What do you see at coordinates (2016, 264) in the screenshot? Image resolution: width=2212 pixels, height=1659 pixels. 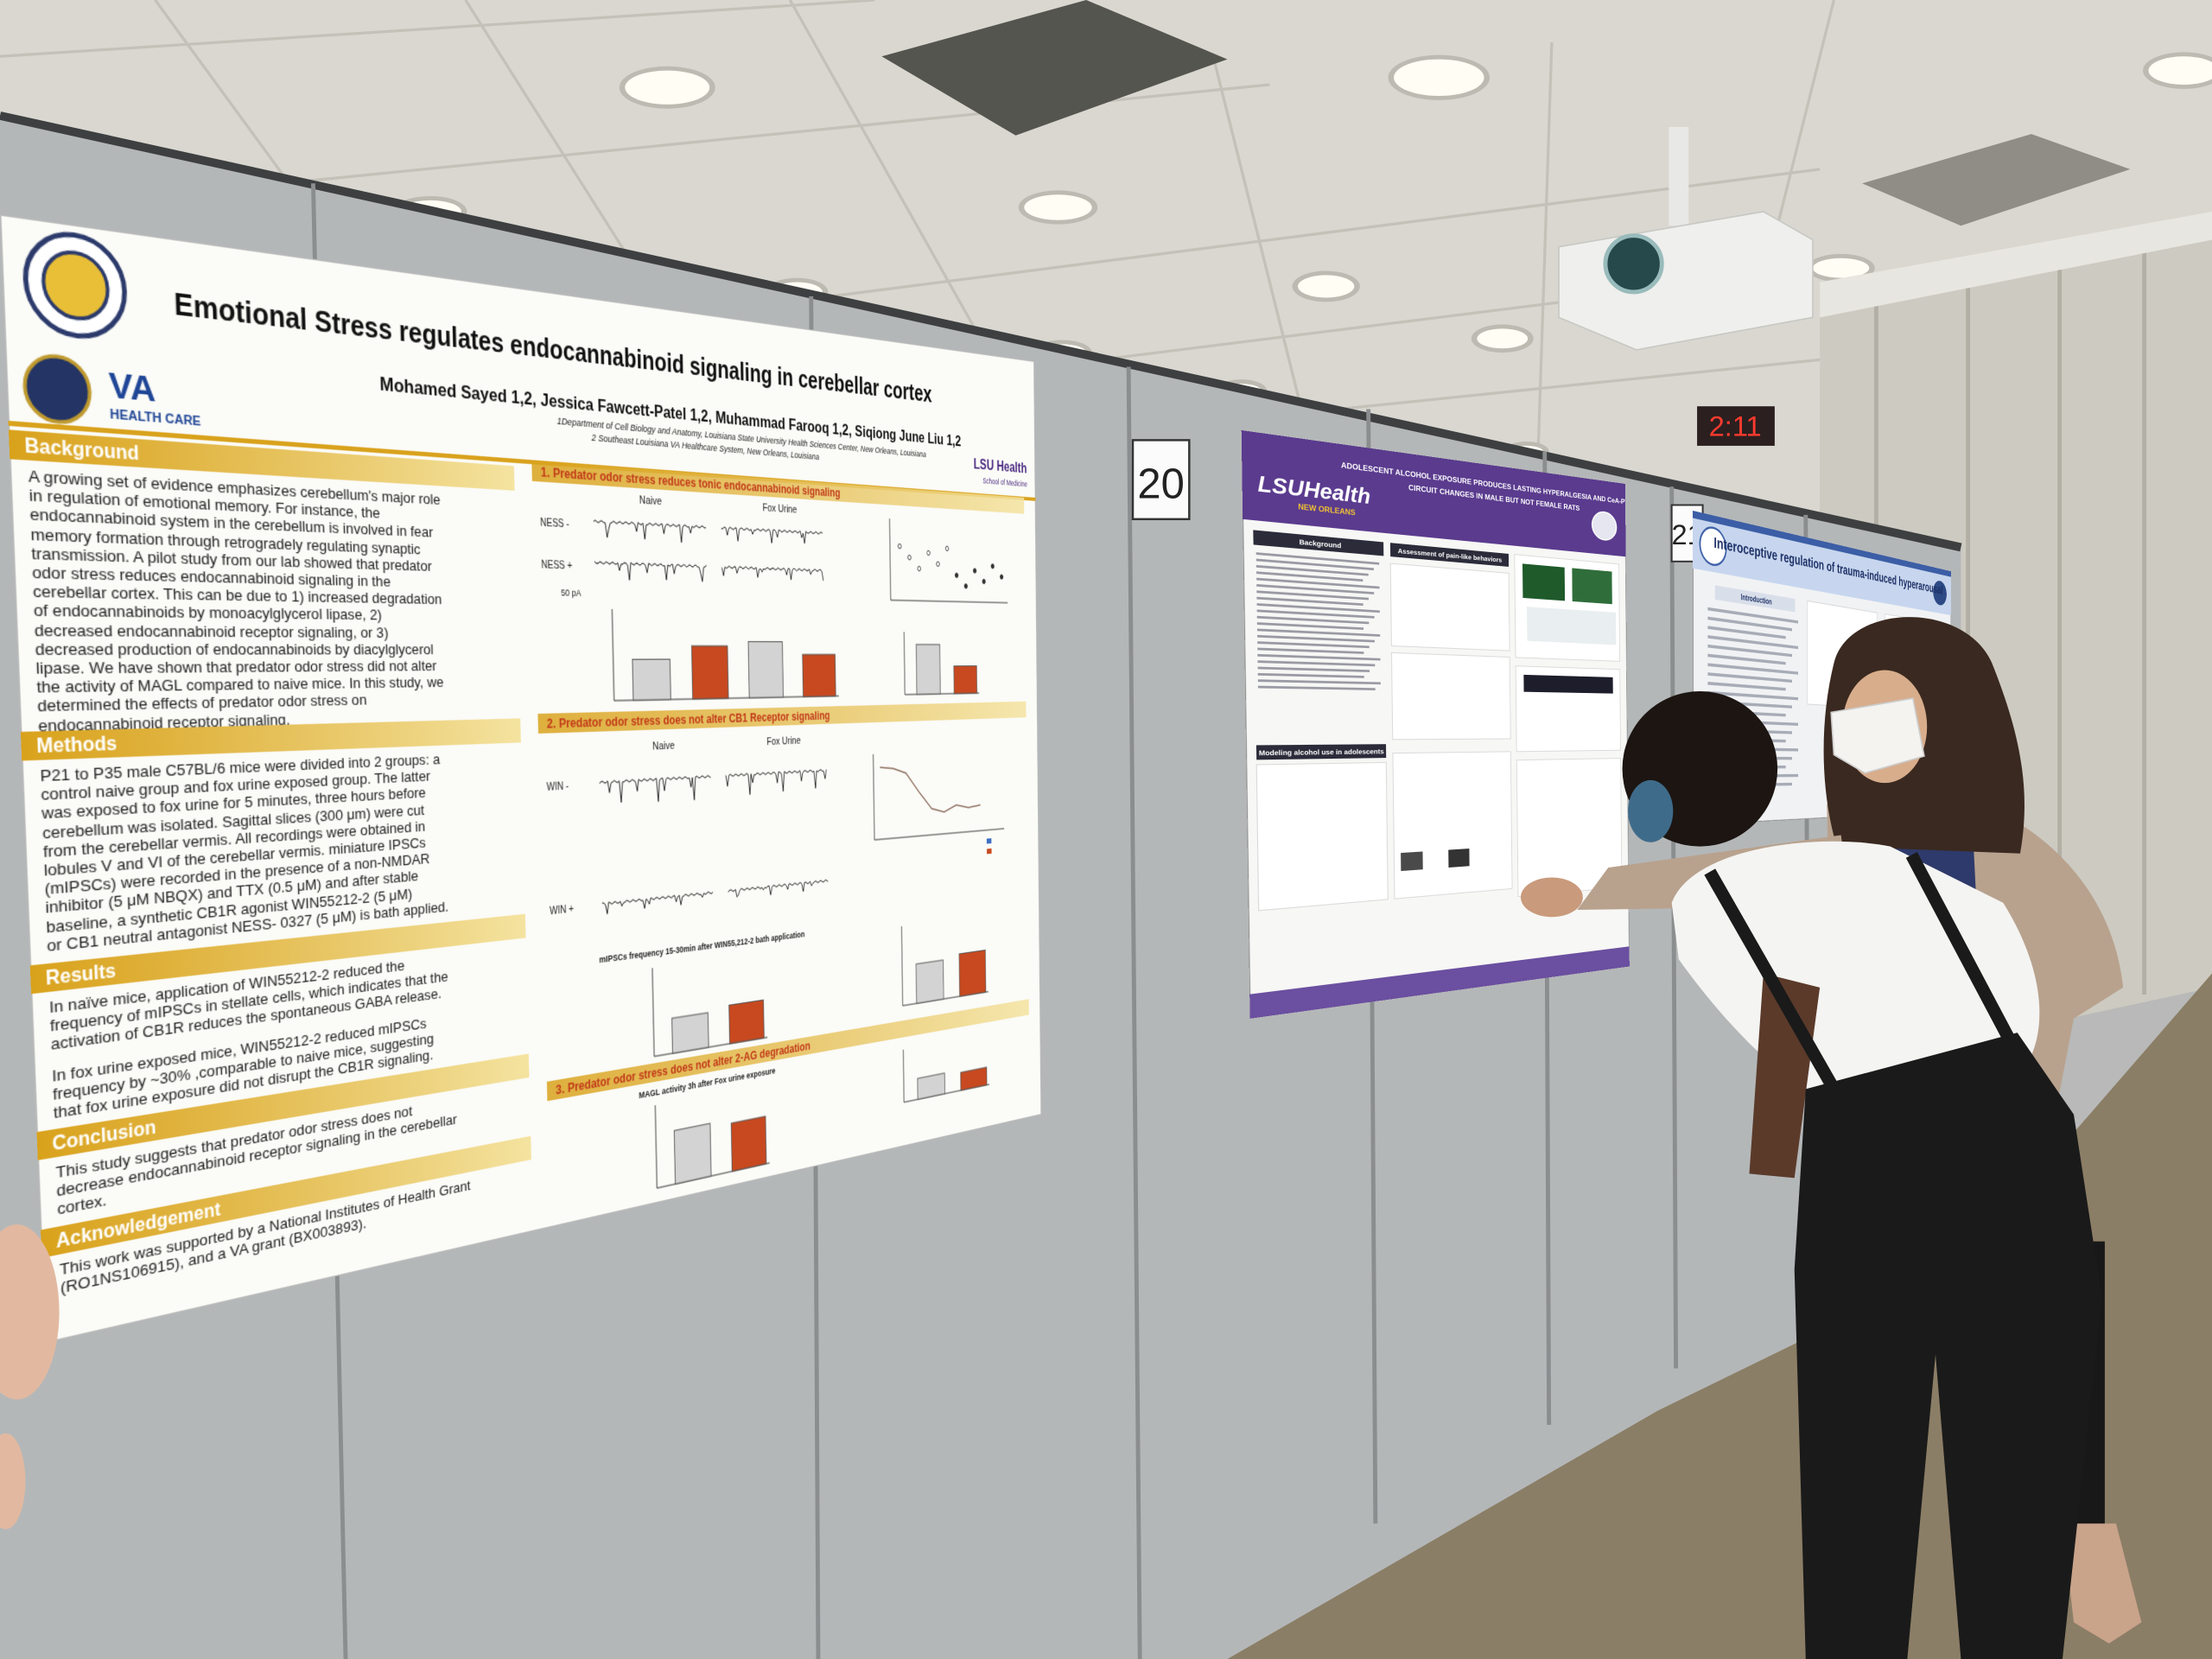 I see `wall-trim` at bounding box center [2016, 264].